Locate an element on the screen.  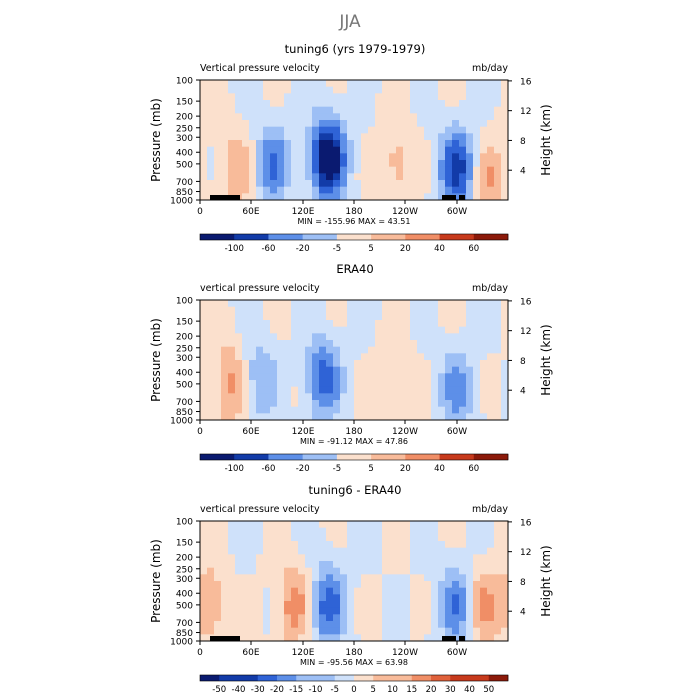
y-tick-label: 250 is located at coordinates (184, 349).